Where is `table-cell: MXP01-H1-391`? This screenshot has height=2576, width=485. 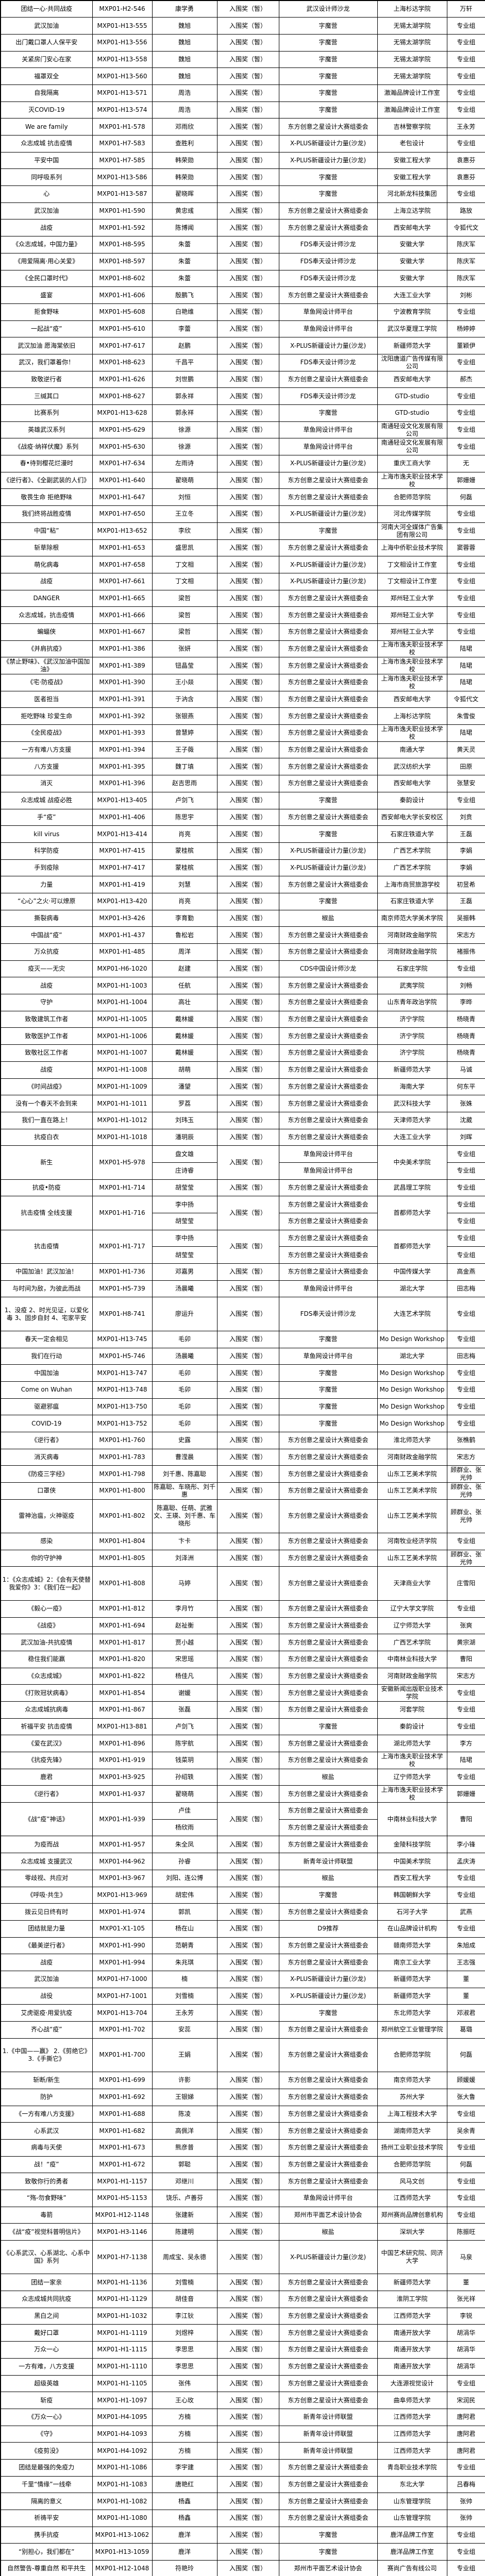 table-cell: MXP01-H1-391 is located at coordinates (122, 699).